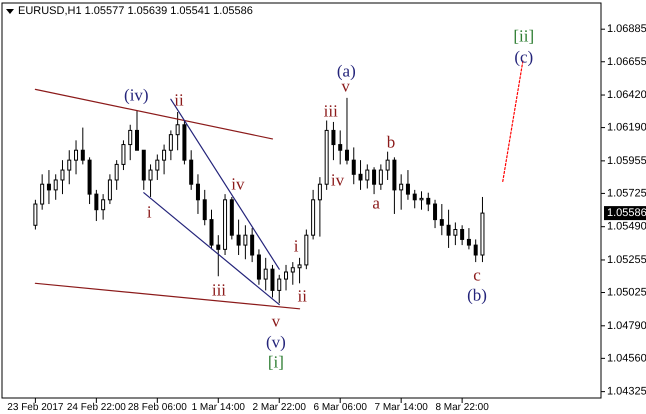  I want to click on annotation: [i], so click(276, 362).